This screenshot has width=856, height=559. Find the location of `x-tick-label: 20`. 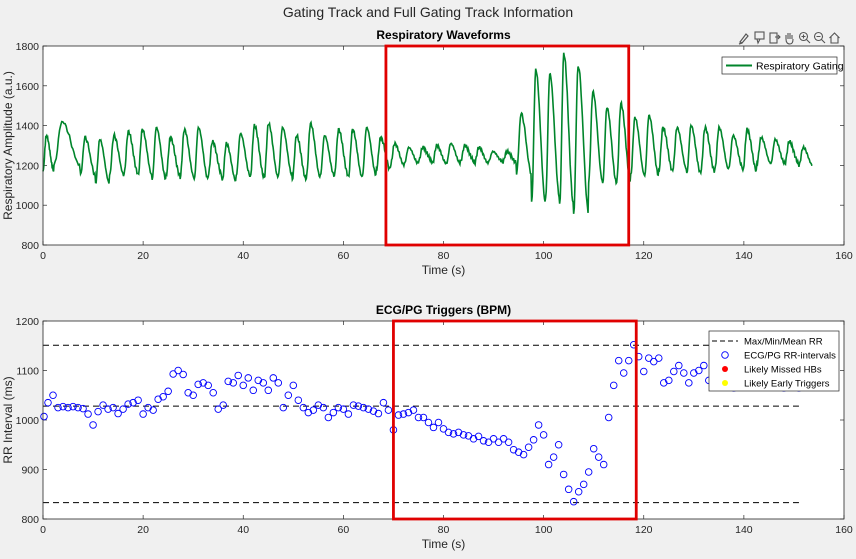

x-tick-label: 20 is located at coordinates (143, 530).